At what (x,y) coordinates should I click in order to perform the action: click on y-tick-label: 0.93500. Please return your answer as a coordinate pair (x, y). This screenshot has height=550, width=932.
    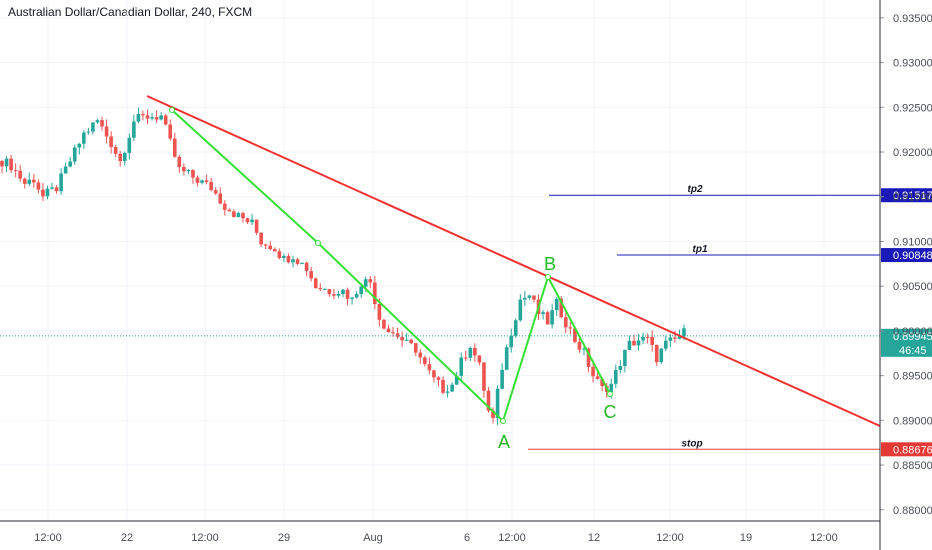
    Looking at the image, I should click on (912, 19).